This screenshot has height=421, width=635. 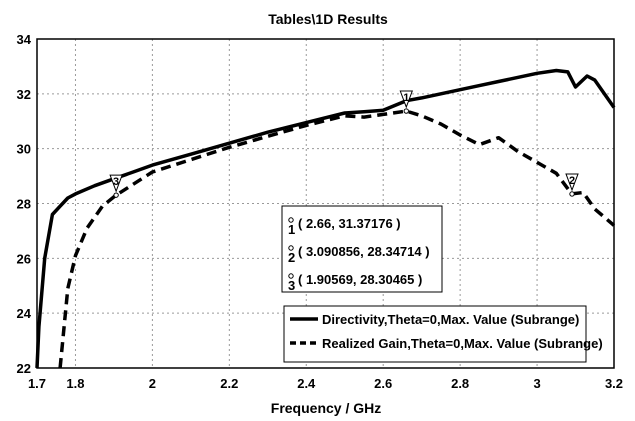 I want to click on y-tick-label: 30, so click(x=24, y=149).